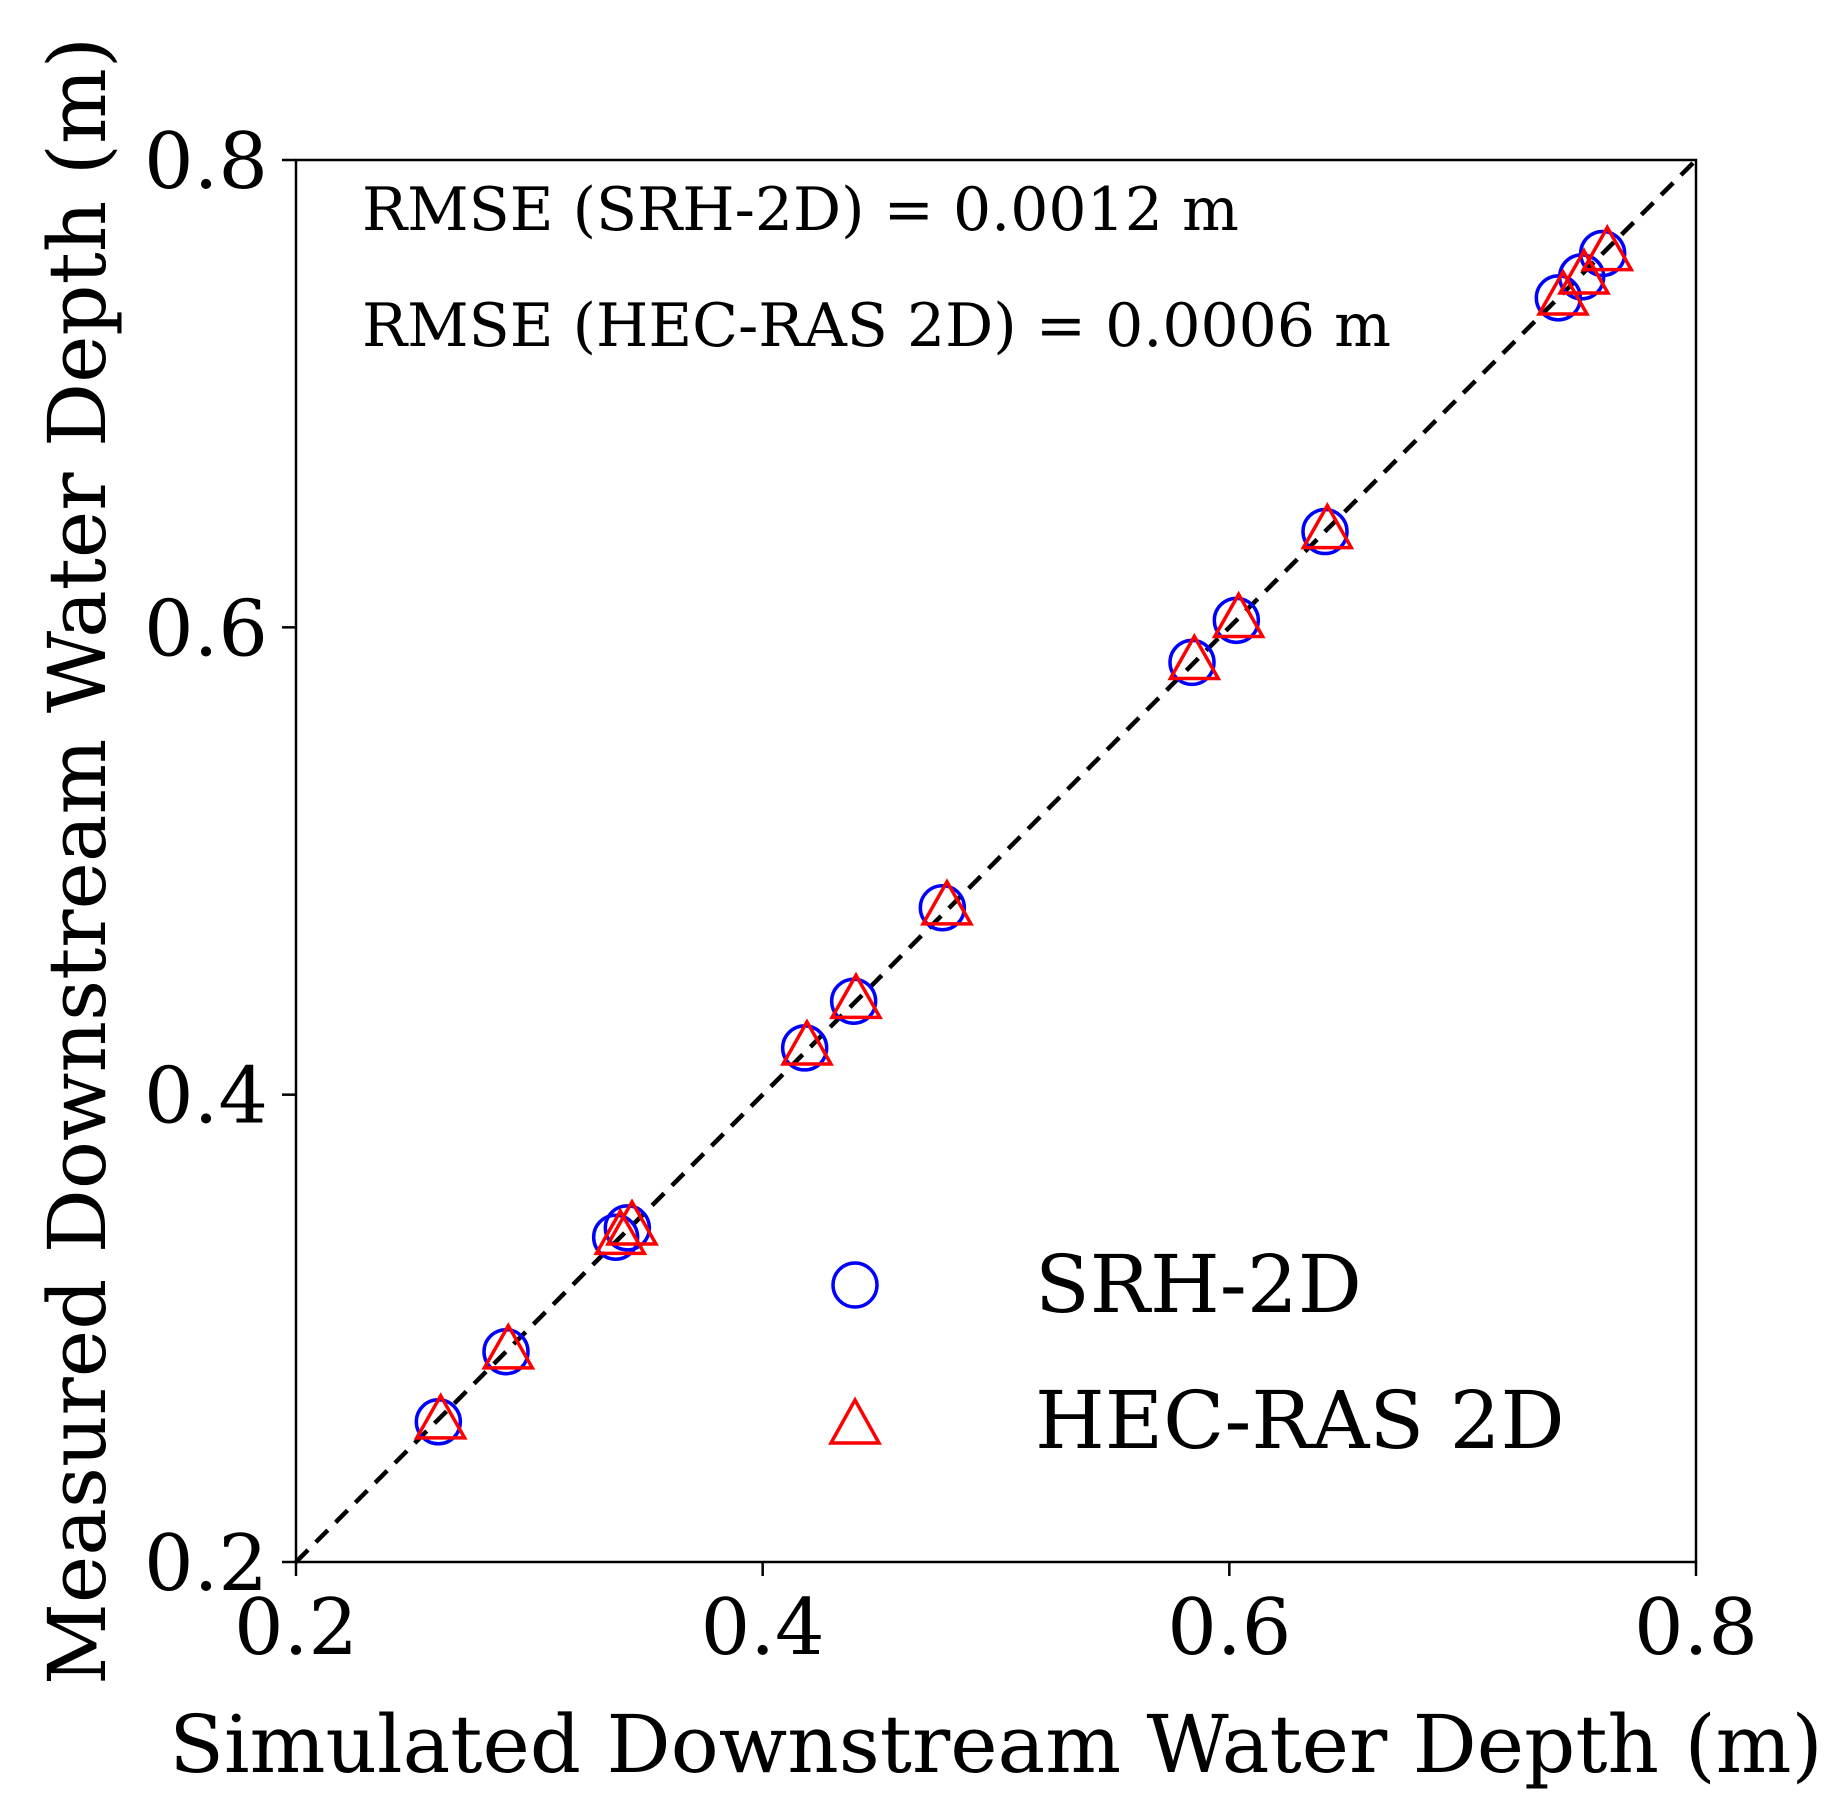  I want to click on y-axis-label: Measured Downstream Water Depth (m), so click(77, 861).